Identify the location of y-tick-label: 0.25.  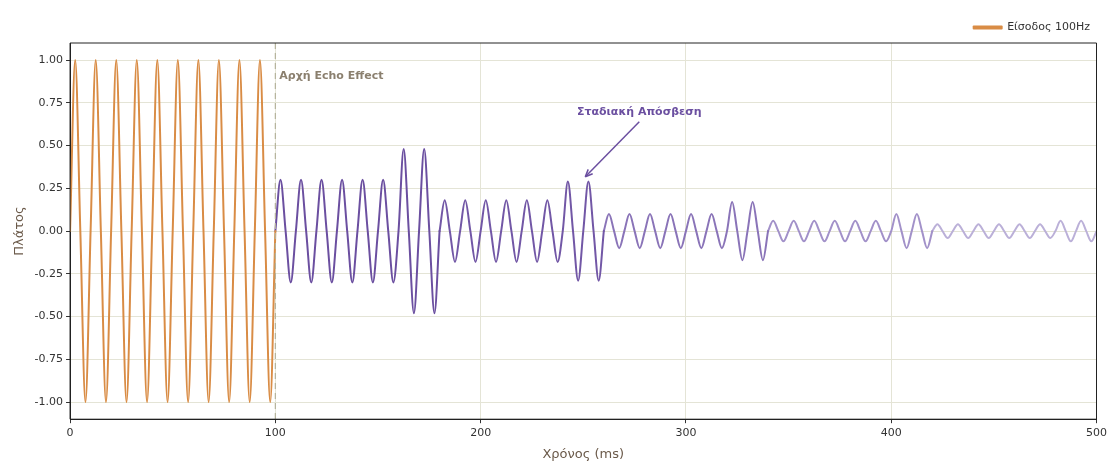
(51, 188).